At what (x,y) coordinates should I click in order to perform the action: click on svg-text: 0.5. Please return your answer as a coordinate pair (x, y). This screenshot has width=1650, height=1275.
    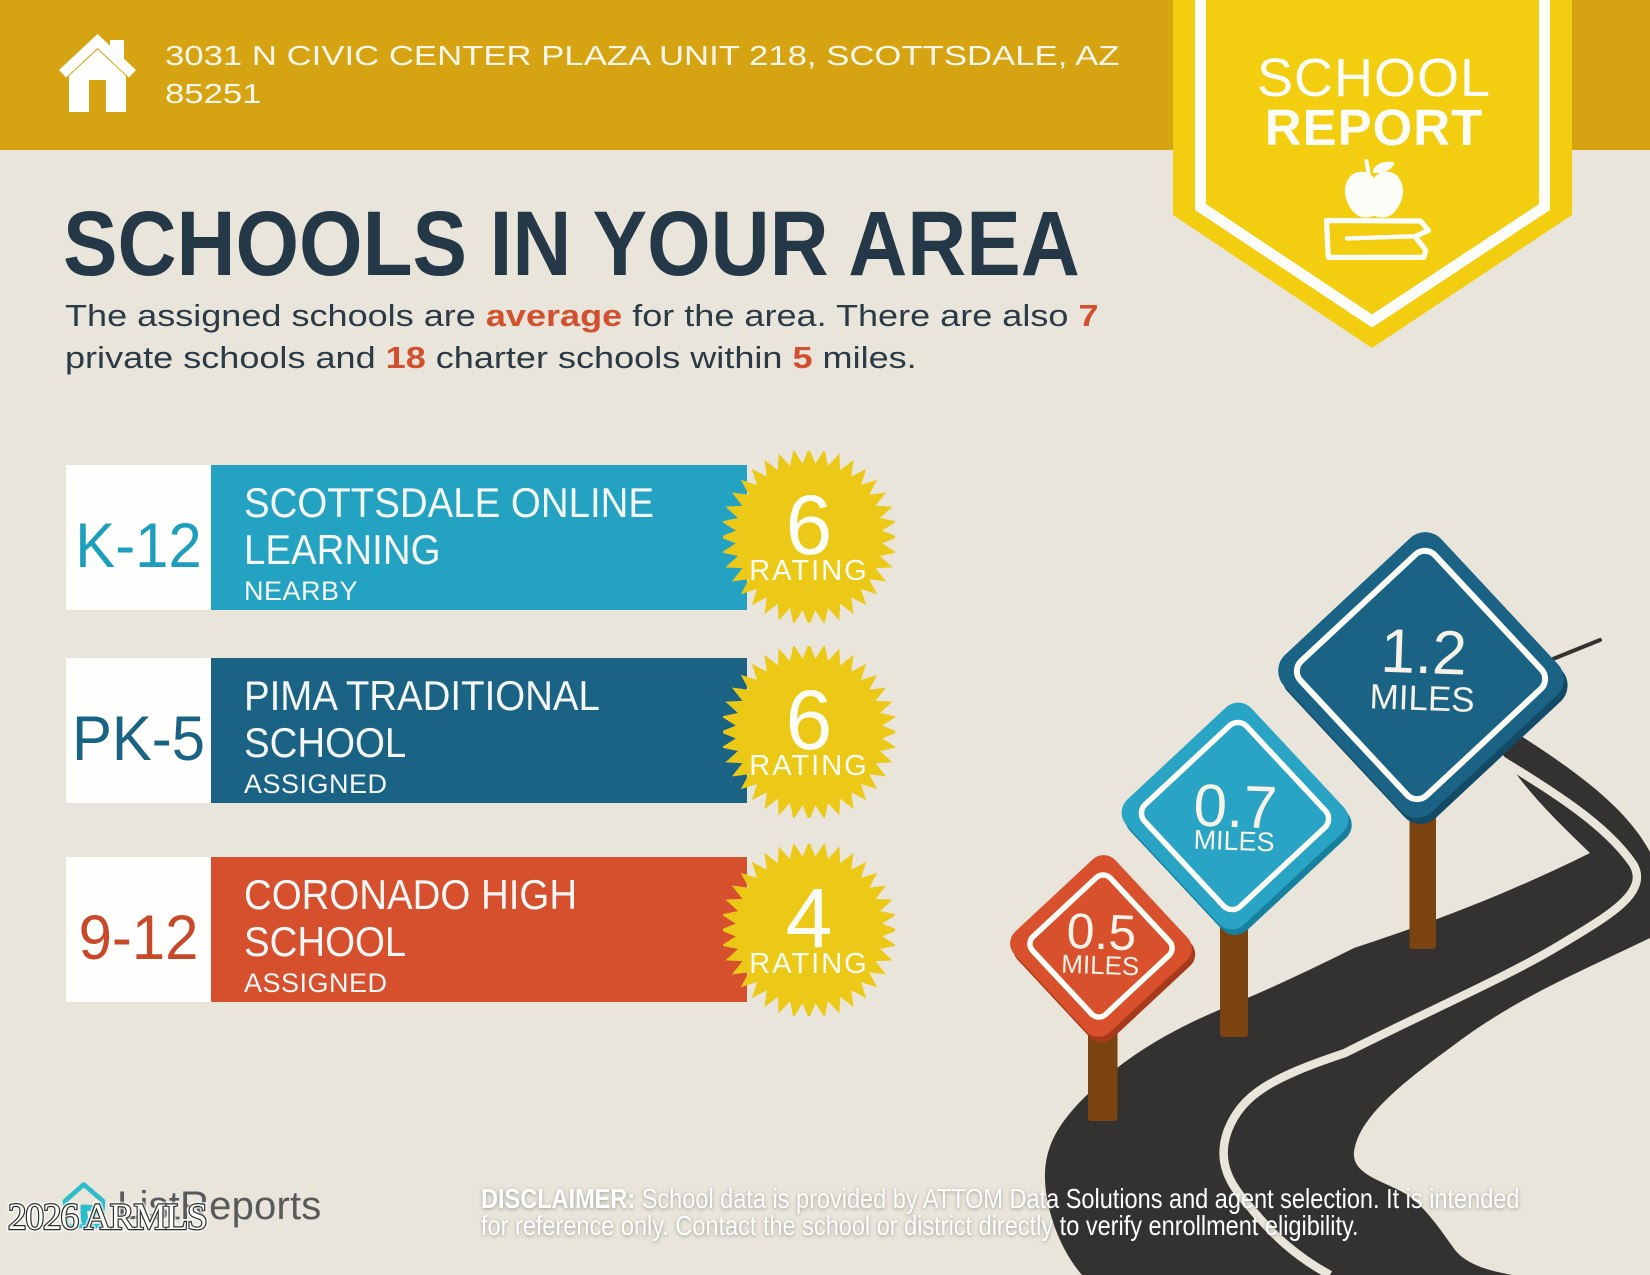
    Looking at the image, I should click on (1101, 932).